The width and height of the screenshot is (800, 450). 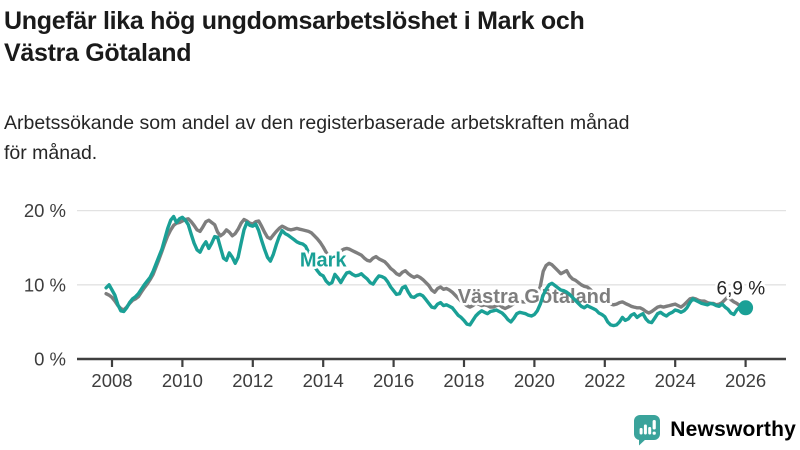 I want to click on x-tick-label-2010: 2010, so click(x=182, y=380).